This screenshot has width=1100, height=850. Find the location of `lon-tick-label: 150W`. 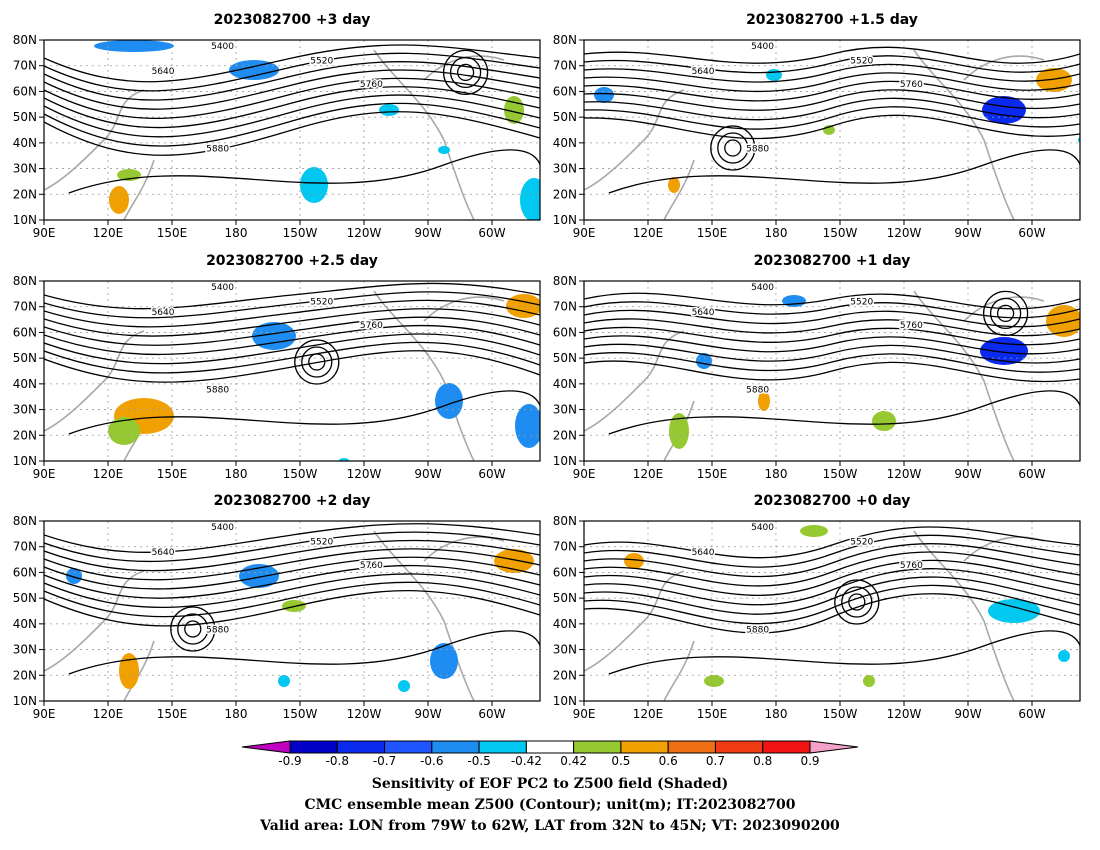

lon-tick-label: 150W is located at coordinates (840, 474).